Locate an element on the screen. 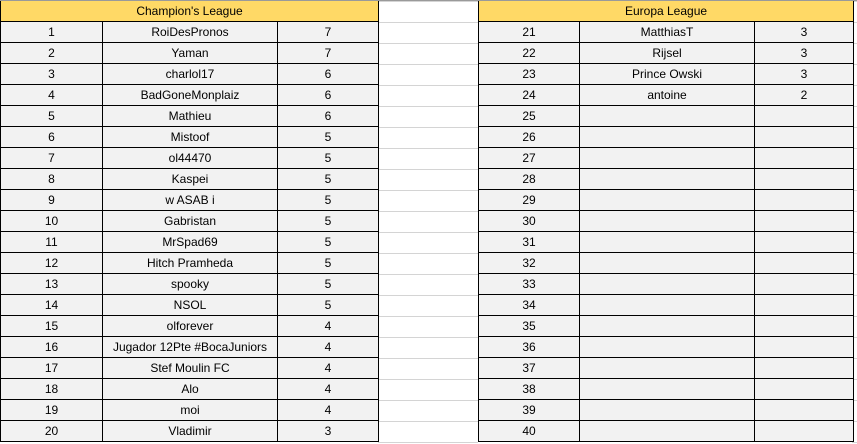 This screenshot has height=444, width=857. cell-name: Kaspei is located at coordinates (190, 179).